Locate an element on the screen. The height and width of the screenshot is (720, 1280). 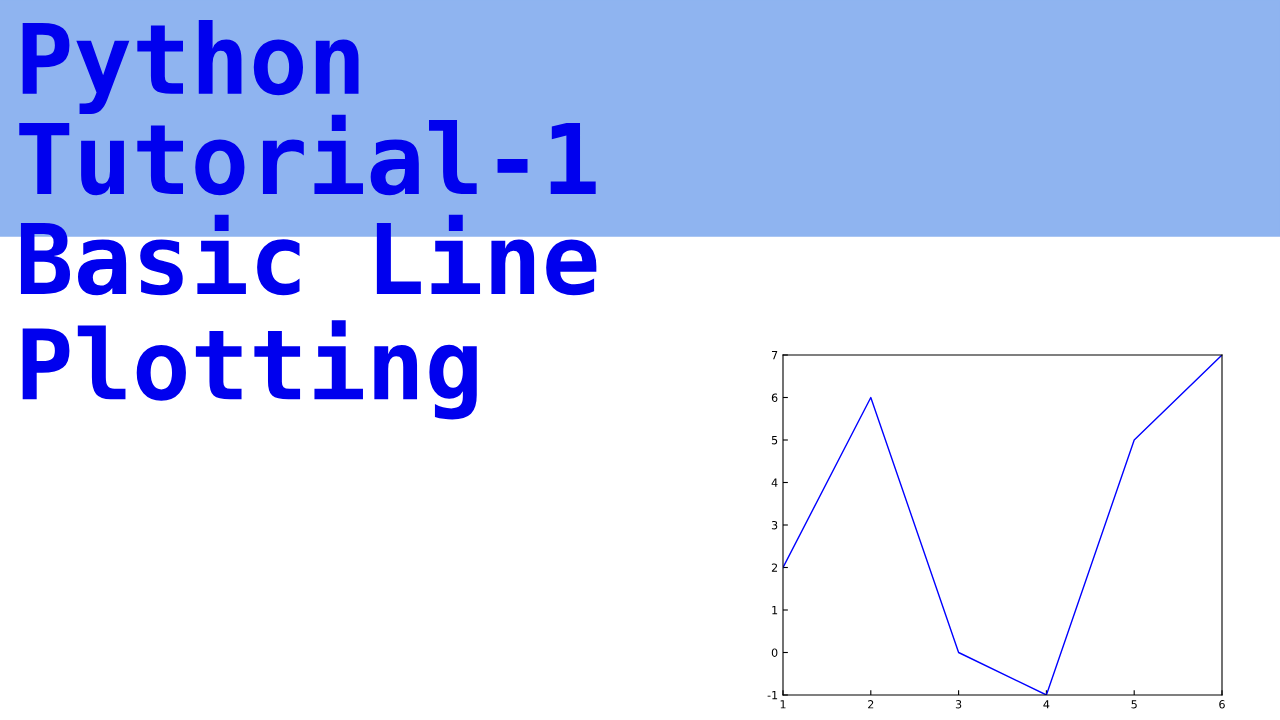
y-tick-label: 7 is located at coordinates (774, 355).